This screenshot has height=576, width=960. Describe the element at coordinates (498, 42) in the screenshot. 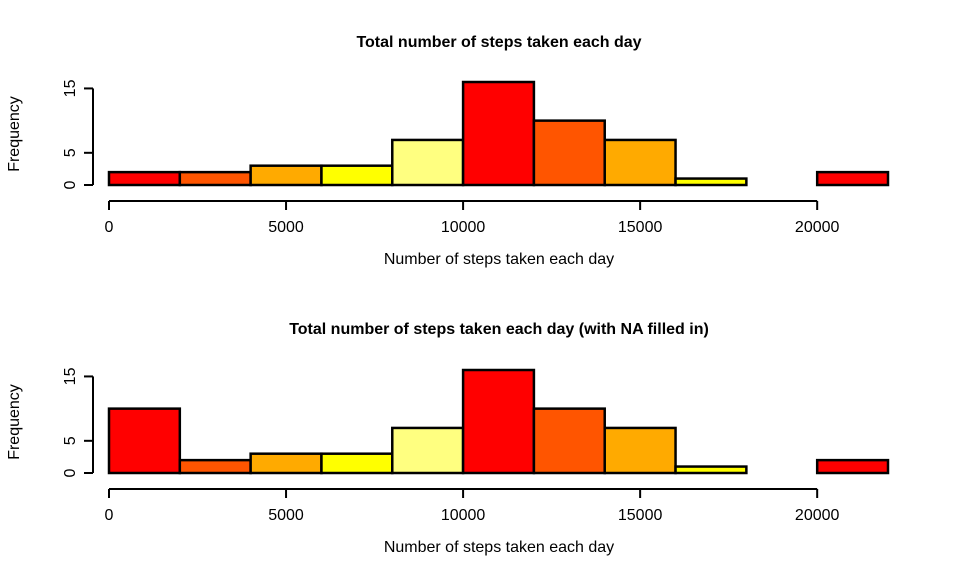

I see `chart-title: Total number of steps taken each day` at that location.